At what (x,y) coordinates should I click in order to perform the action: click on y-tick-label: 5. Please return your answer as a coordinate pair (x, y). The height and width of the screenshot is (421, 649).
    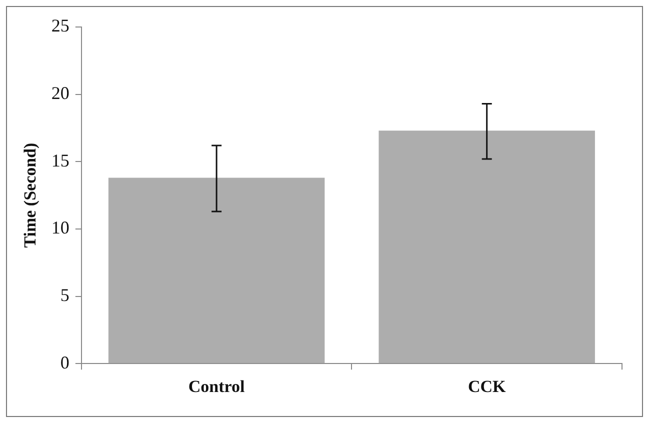
    Looking at the image, I should click on (65, 295).